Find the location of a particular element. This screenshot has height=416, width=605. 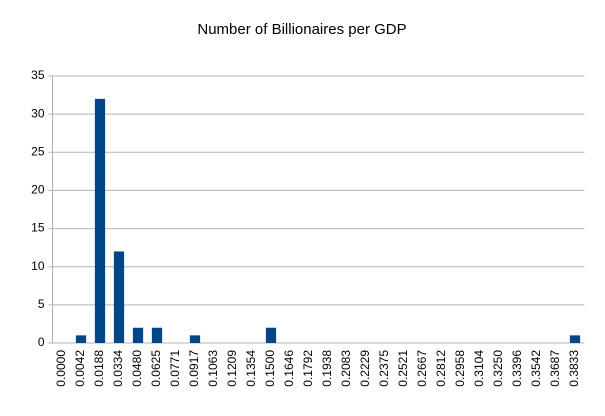

x-tick-label: 0.3250 is located at coordinates (498, 368).